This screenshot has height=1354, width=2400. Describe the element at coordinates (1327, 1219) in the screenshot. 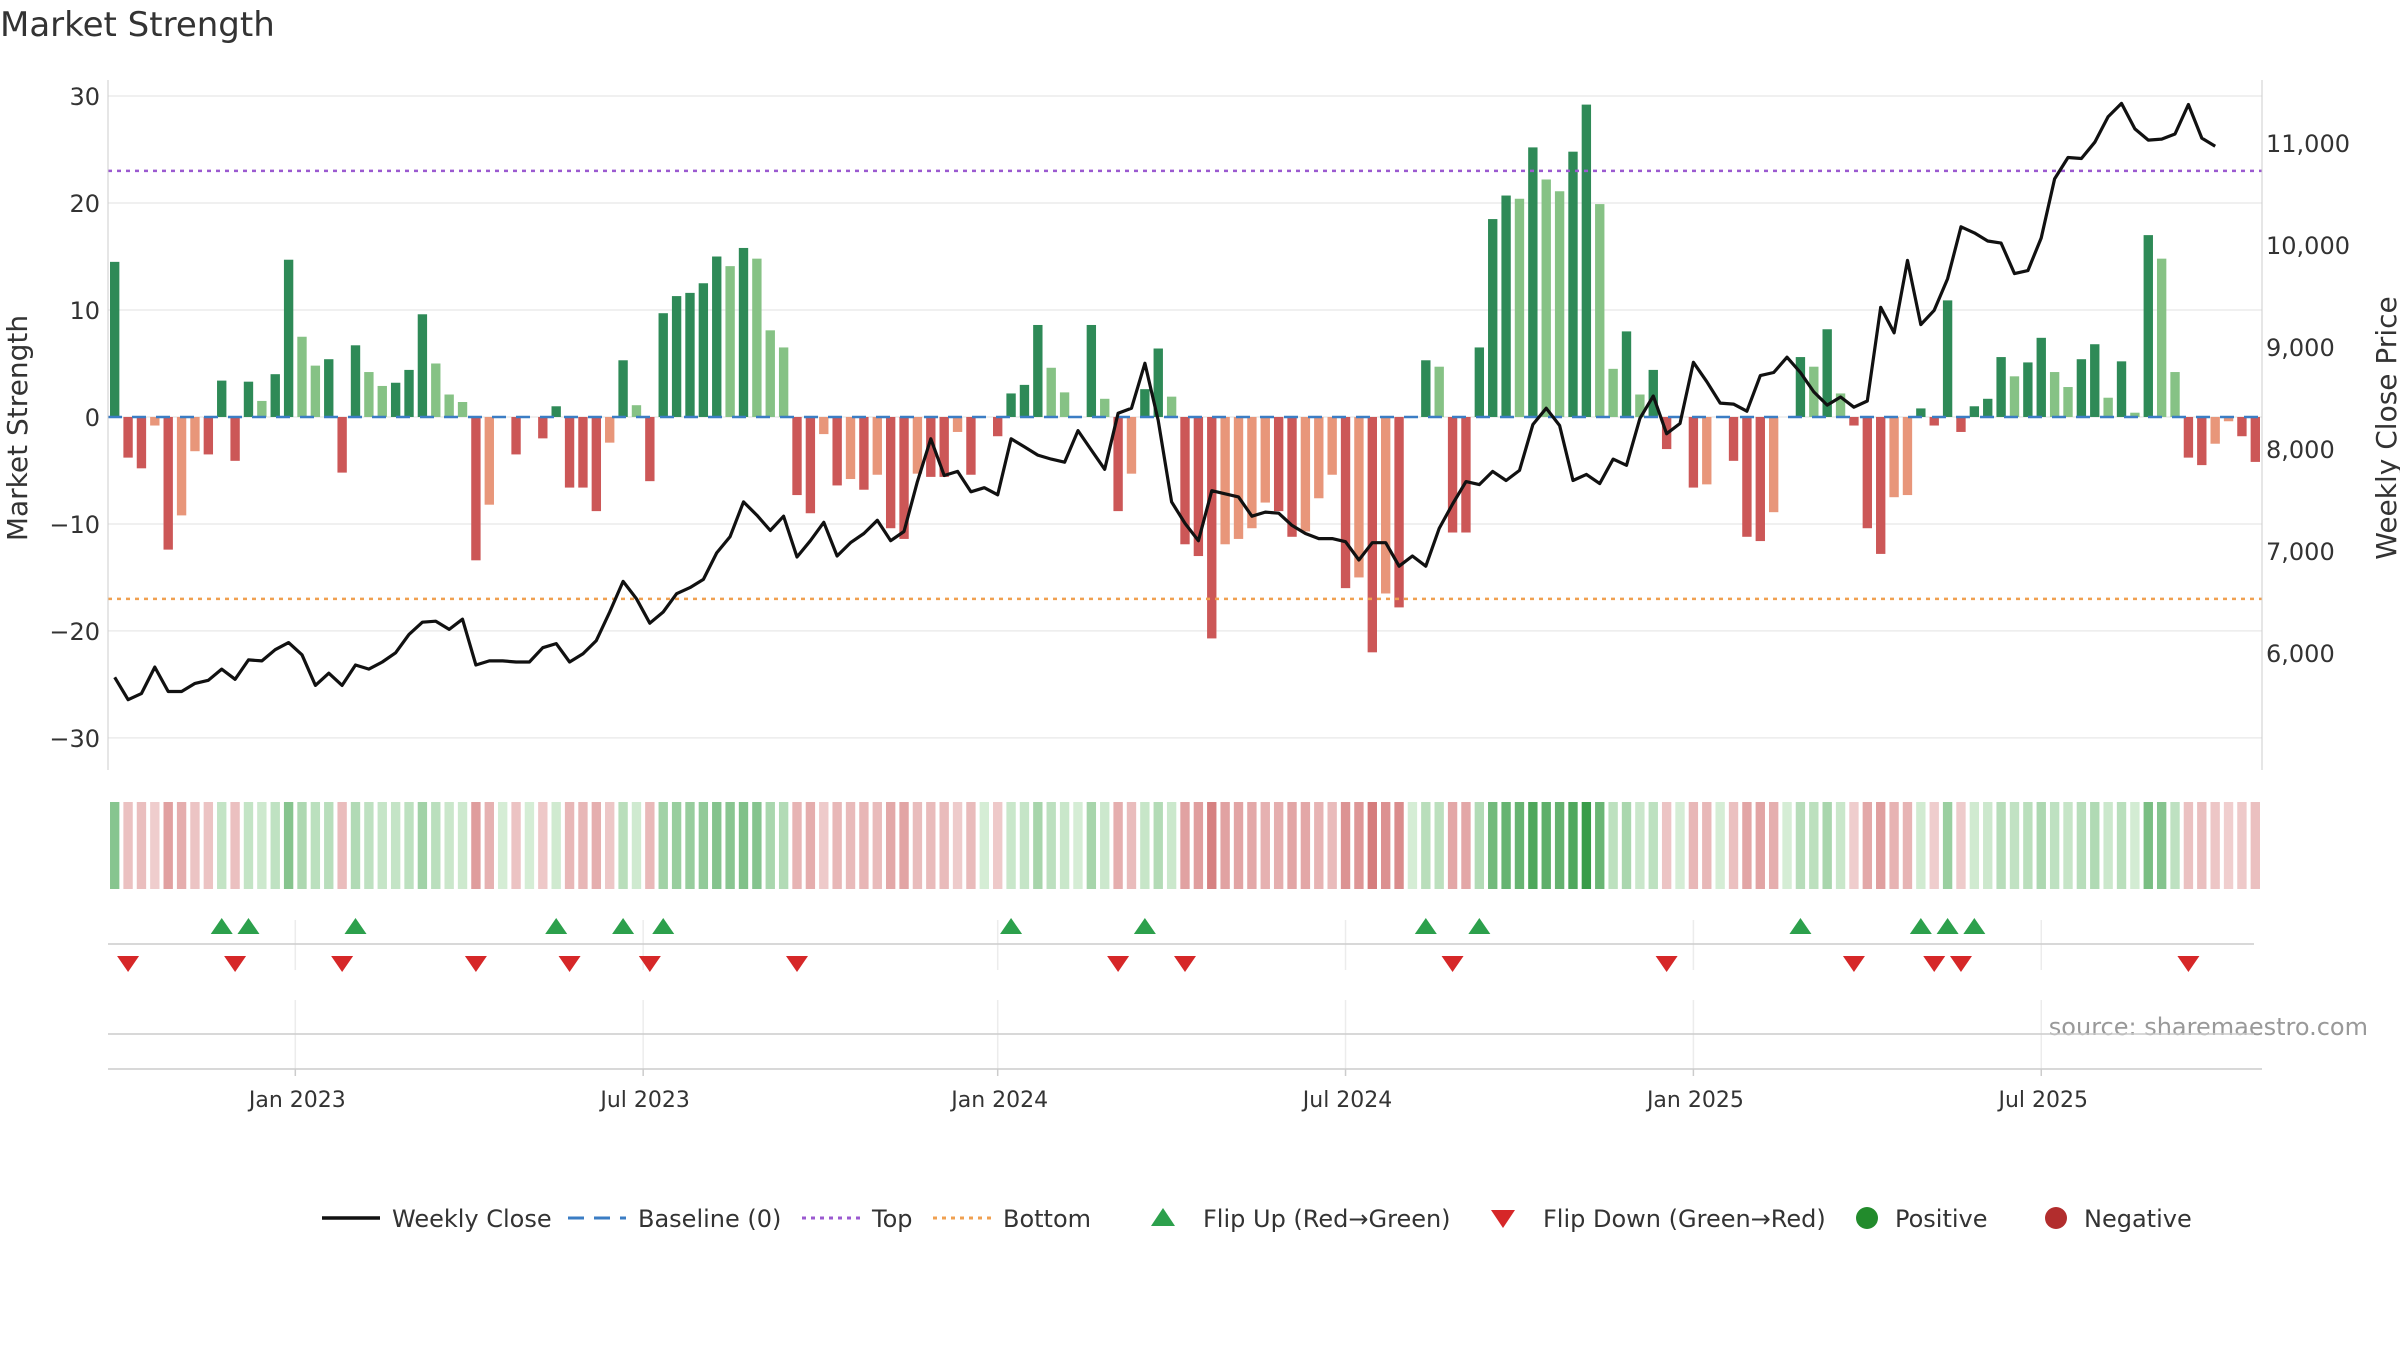

I see `legend-label: Flip Up (Red→Green)` at that location.